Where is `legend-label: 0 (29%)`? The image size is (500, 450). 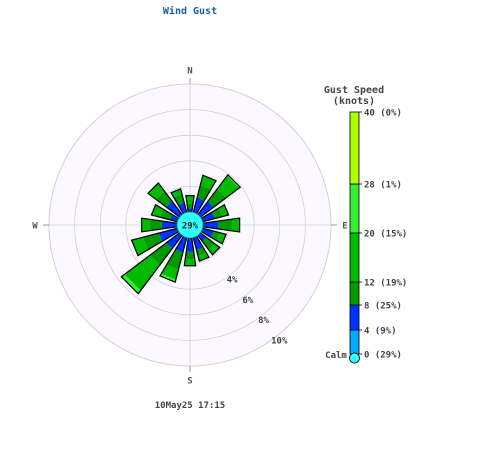 legend-label: 0 (29%) is located at coordinates (383, 356).